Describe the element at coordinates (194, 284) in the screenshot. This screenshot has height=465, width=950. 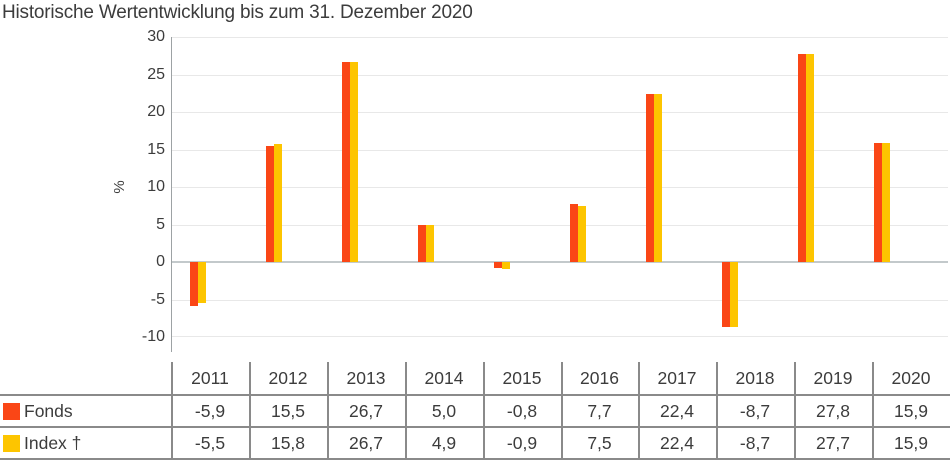
I see `bar-fonds-2011` at that location.